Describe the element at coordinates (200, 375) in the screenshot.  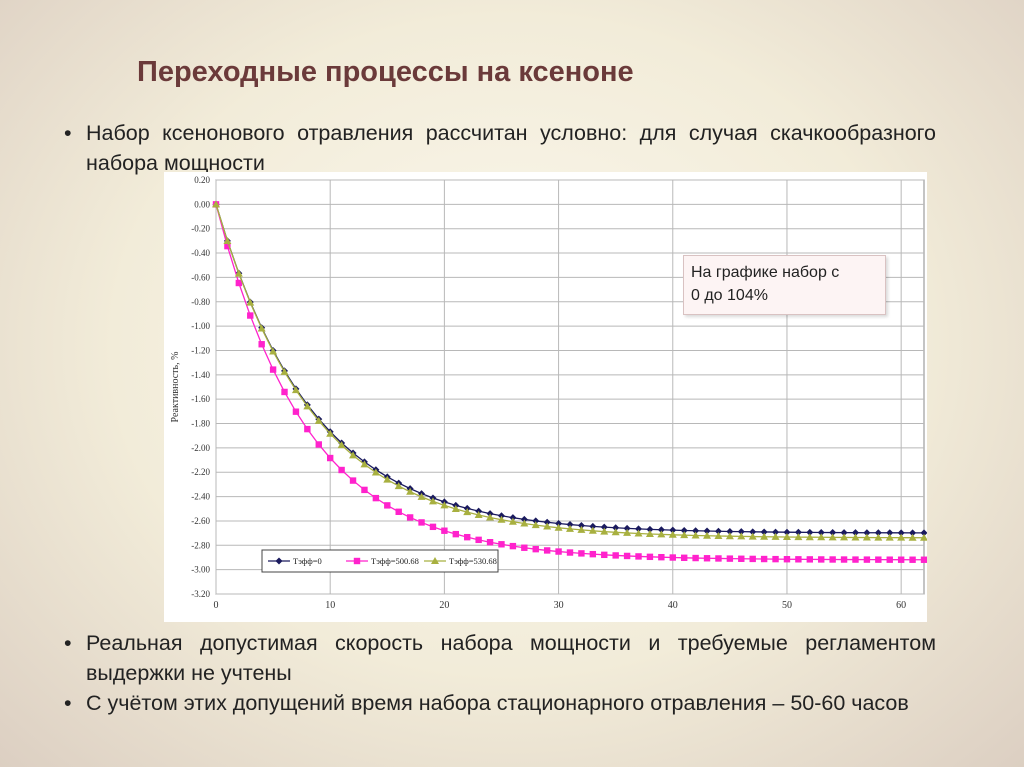
I see `y-tick-label: -1.40` at that location.